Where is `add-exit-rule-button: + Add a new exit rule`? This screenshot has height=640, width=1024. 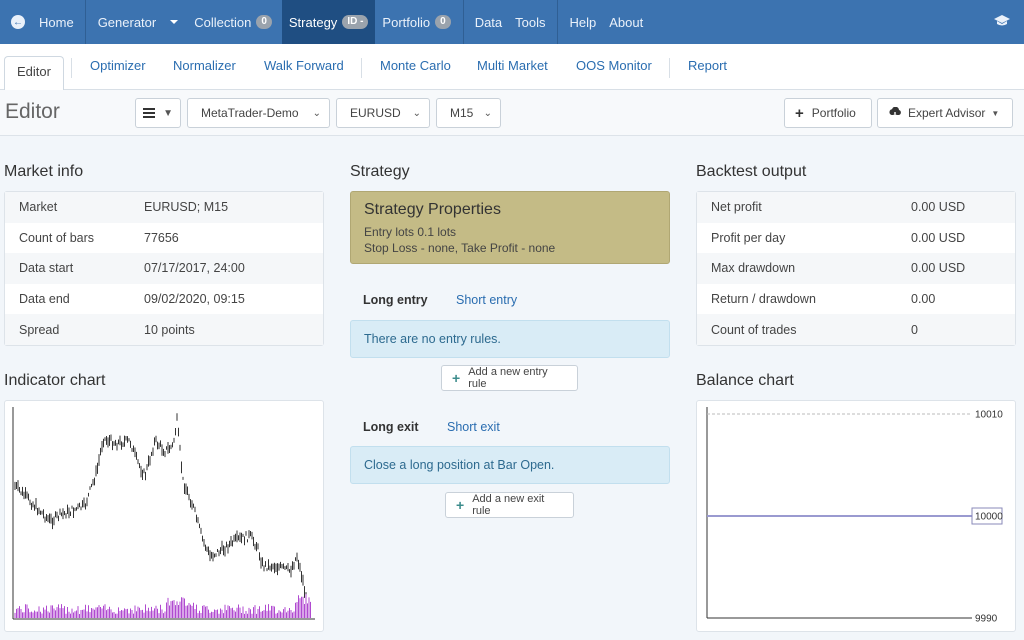
add-exit-rule-button: + Add a new exit rule is located at coordinates (509, 505).